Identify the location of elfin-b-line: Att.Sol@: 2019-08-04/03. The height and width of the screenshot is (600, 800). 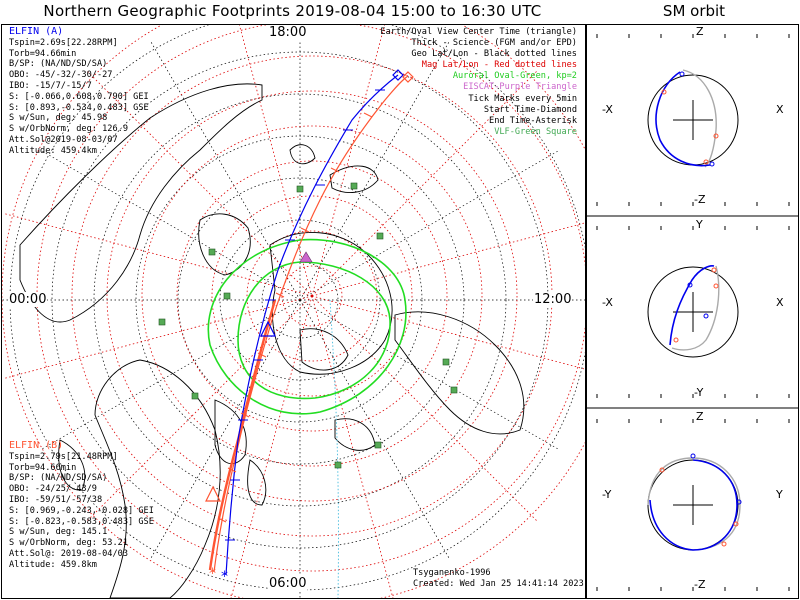
(68, 553).